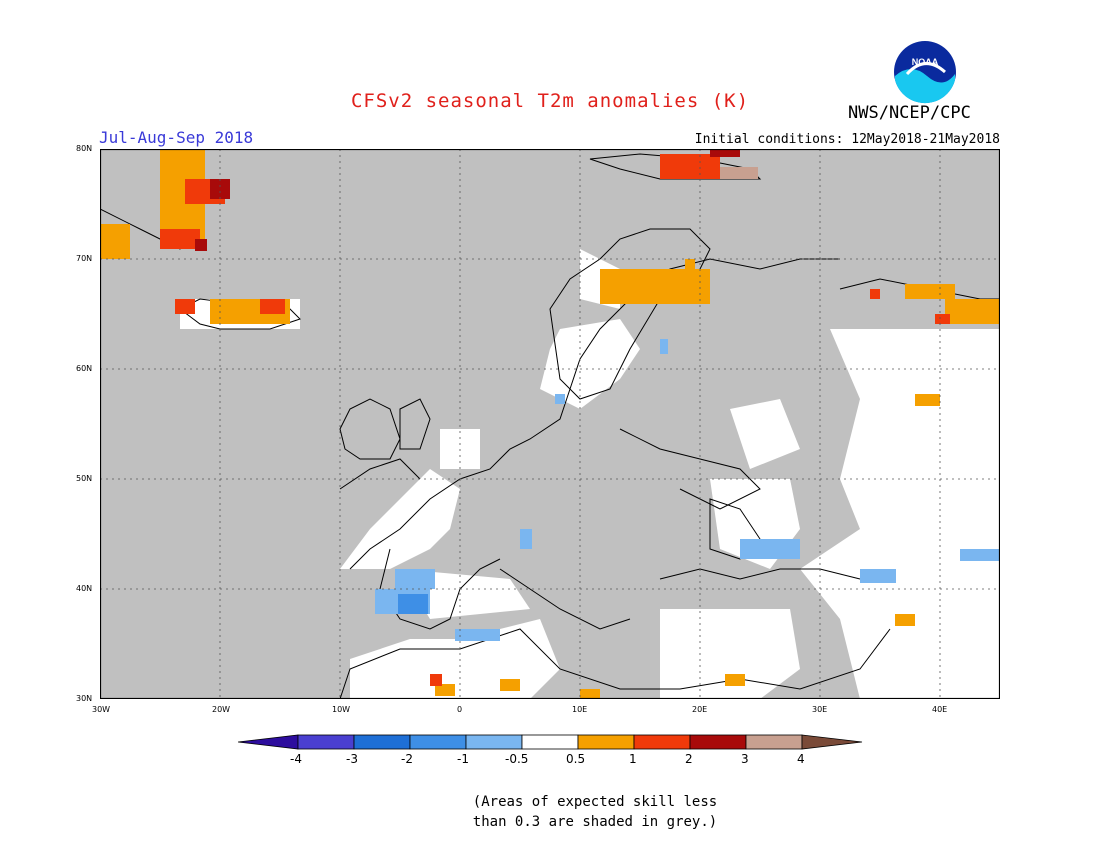 Image resolution: width=1100 pixels, height=850 pixels. I want to click on lon-label: 10E, so click(580, 709).